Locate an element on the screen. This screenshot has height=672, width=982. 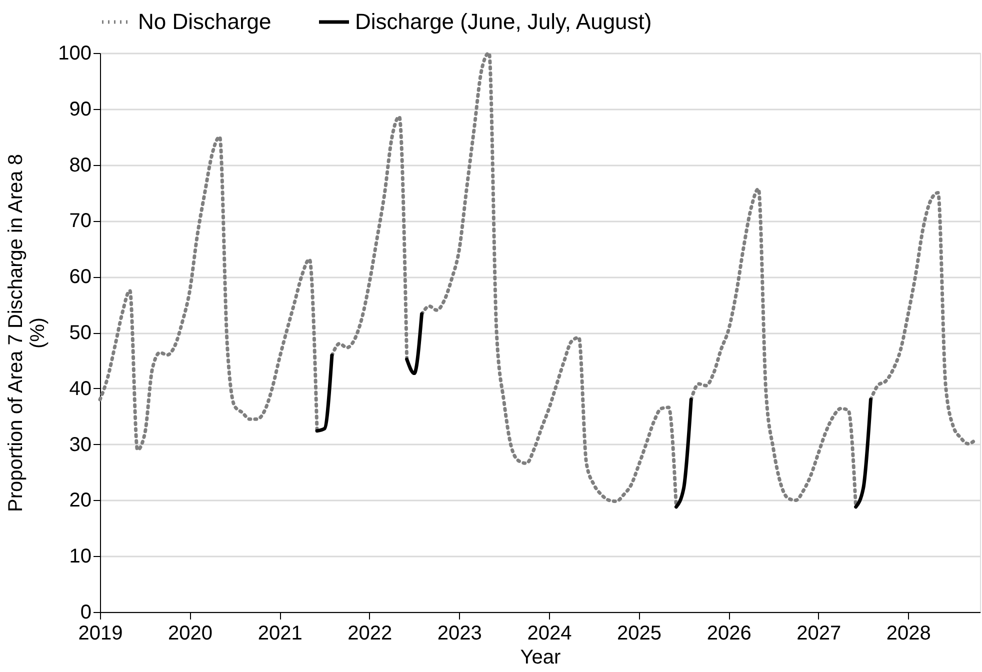
x-tick-label: 2024 is located at coordinates (549, 633).